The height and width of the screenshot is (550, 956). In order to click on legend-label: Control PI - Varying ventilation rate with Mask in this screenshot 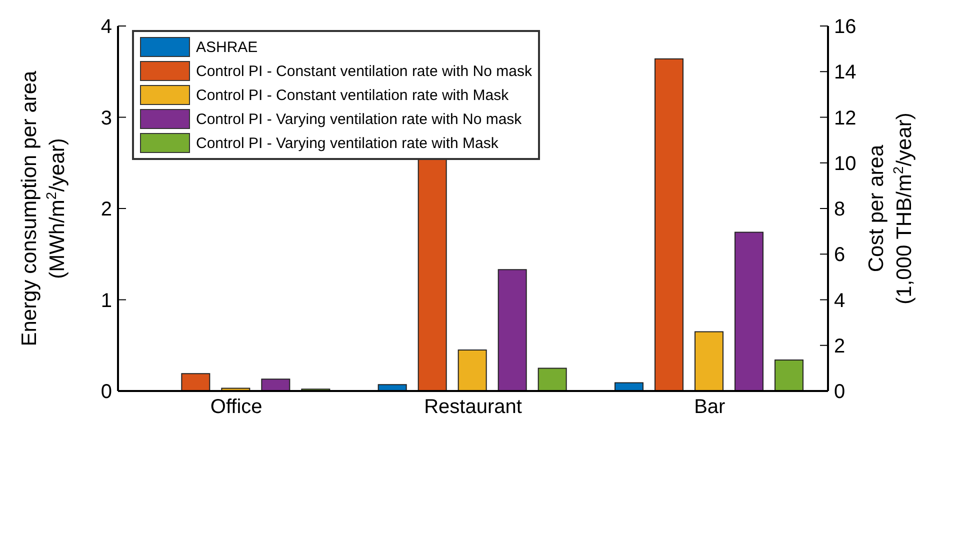, I will do `click(347, 143)`.